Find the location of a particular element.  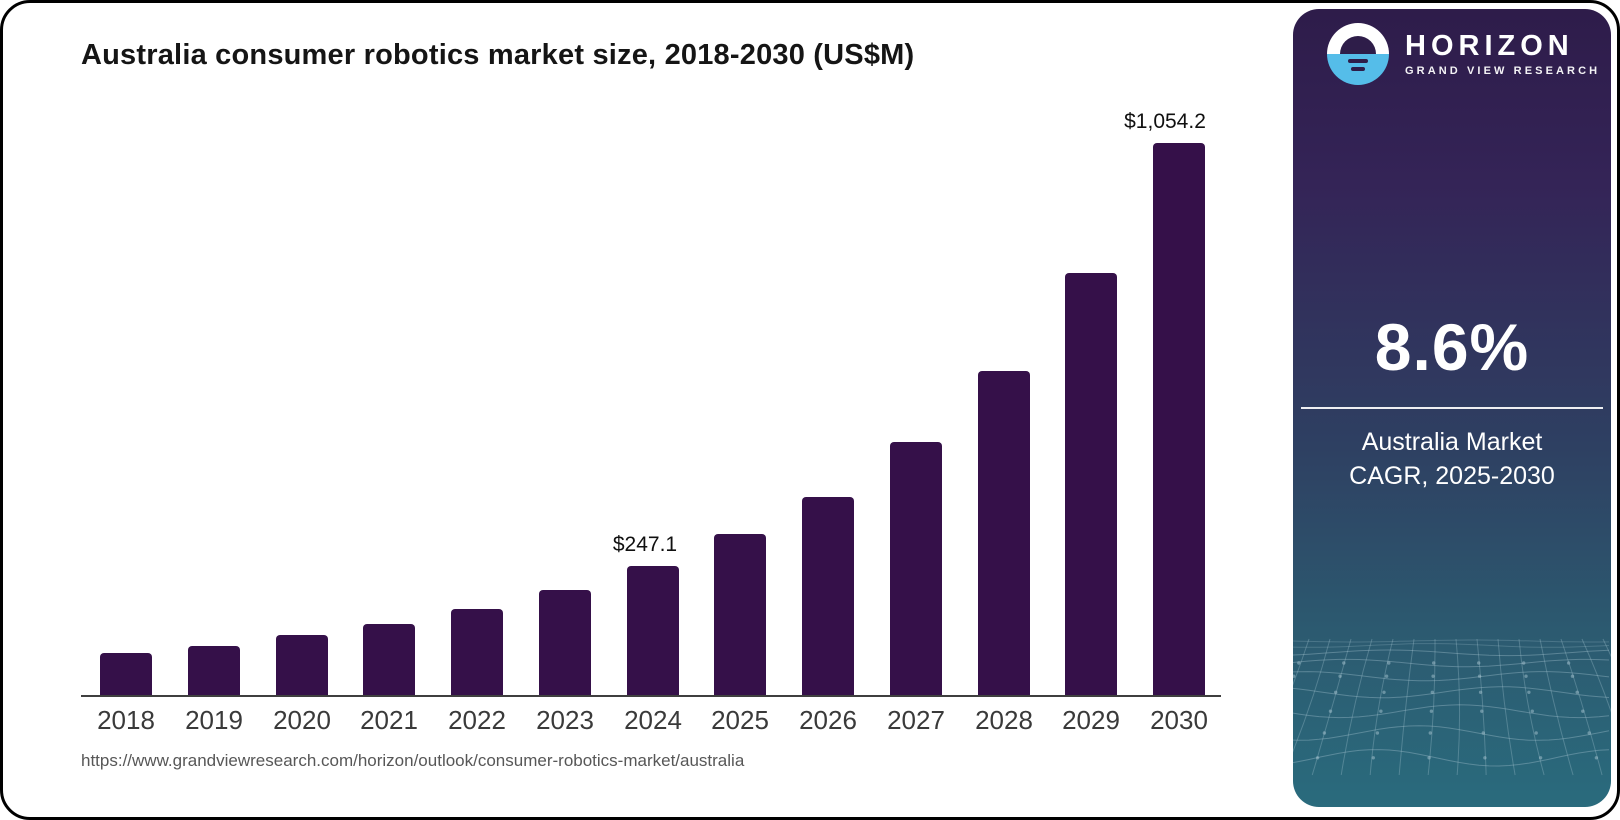

x-tick-2027: 2027 is located at coordinates (916, 720).